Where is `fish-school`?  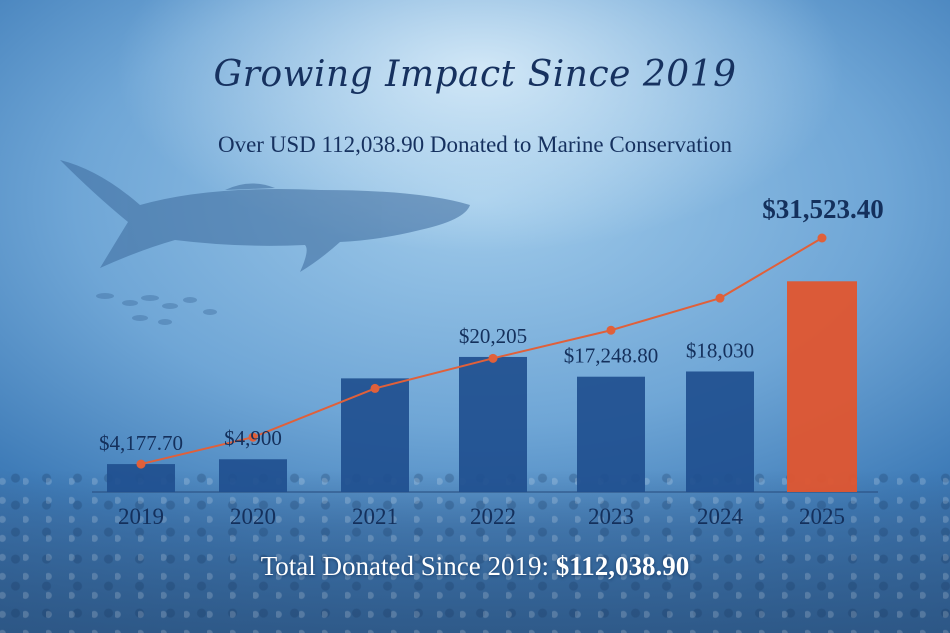
fish-school is located at coordinates (156, 309).